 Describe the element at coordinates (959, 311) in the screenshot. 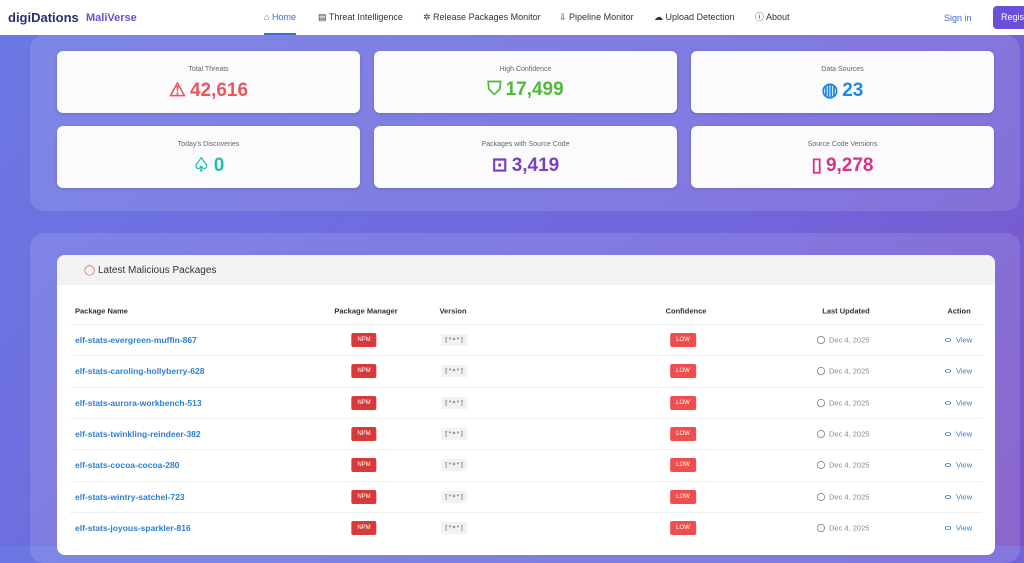

I see `column-header: Action` at that location.